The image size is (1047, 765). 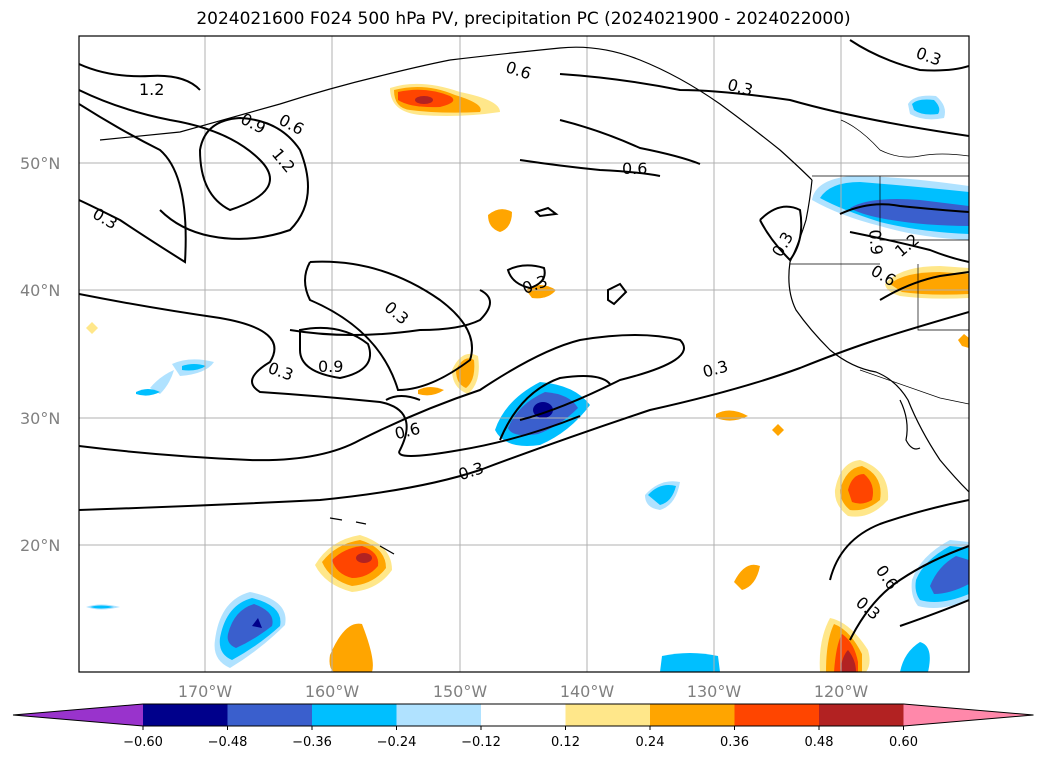 What do you see at coordinates (143, 742) in the screenshot?
I see `colorbar-tick-label: −0.60` at bounding box center [143, 742].